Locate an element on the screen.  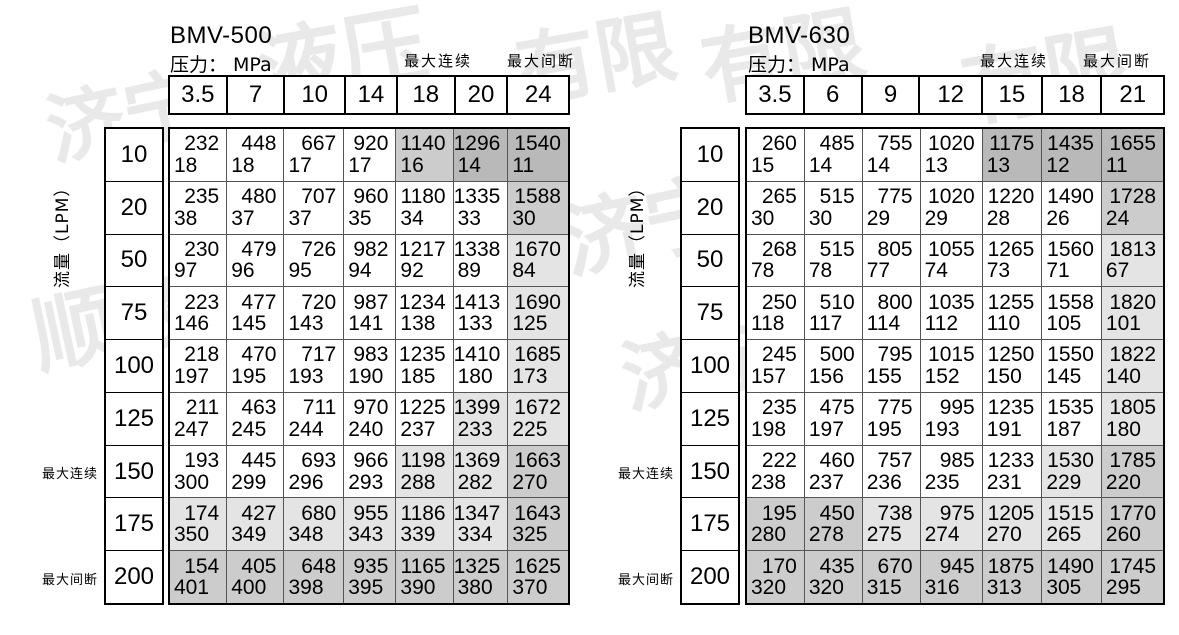
torque-value: 1250 is located at coordinates (1011, 355).